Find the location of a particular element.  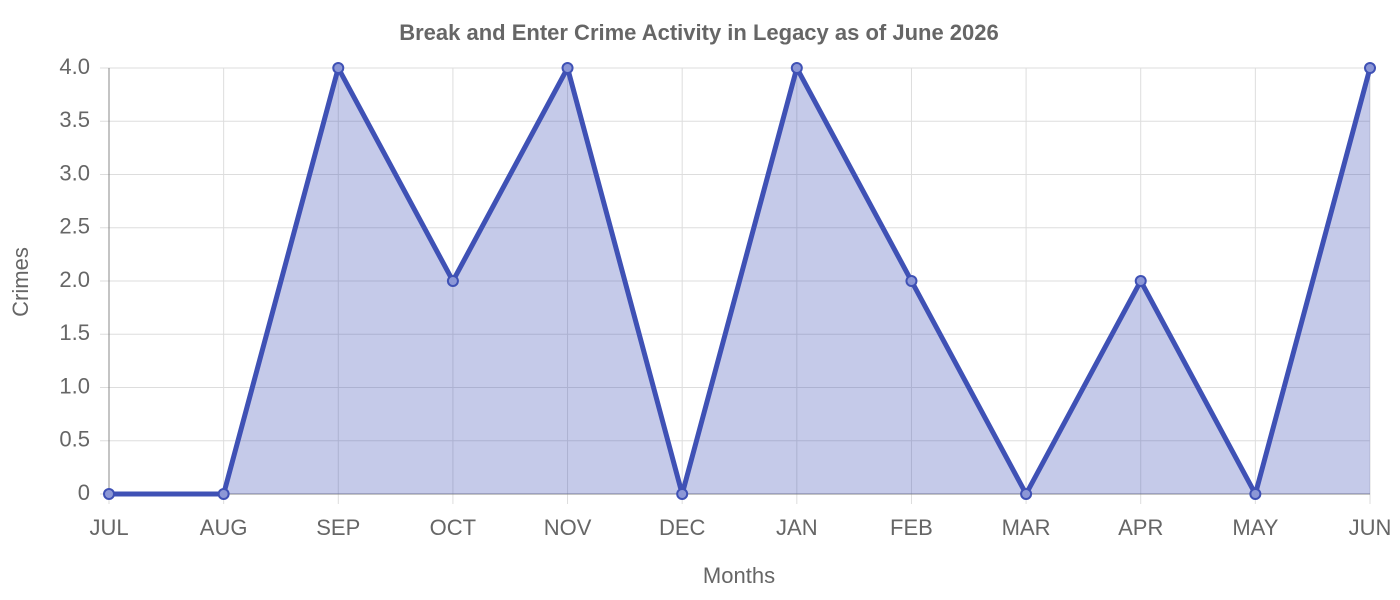

x-tick-label: MAY is located at coordinates (1255, 527).